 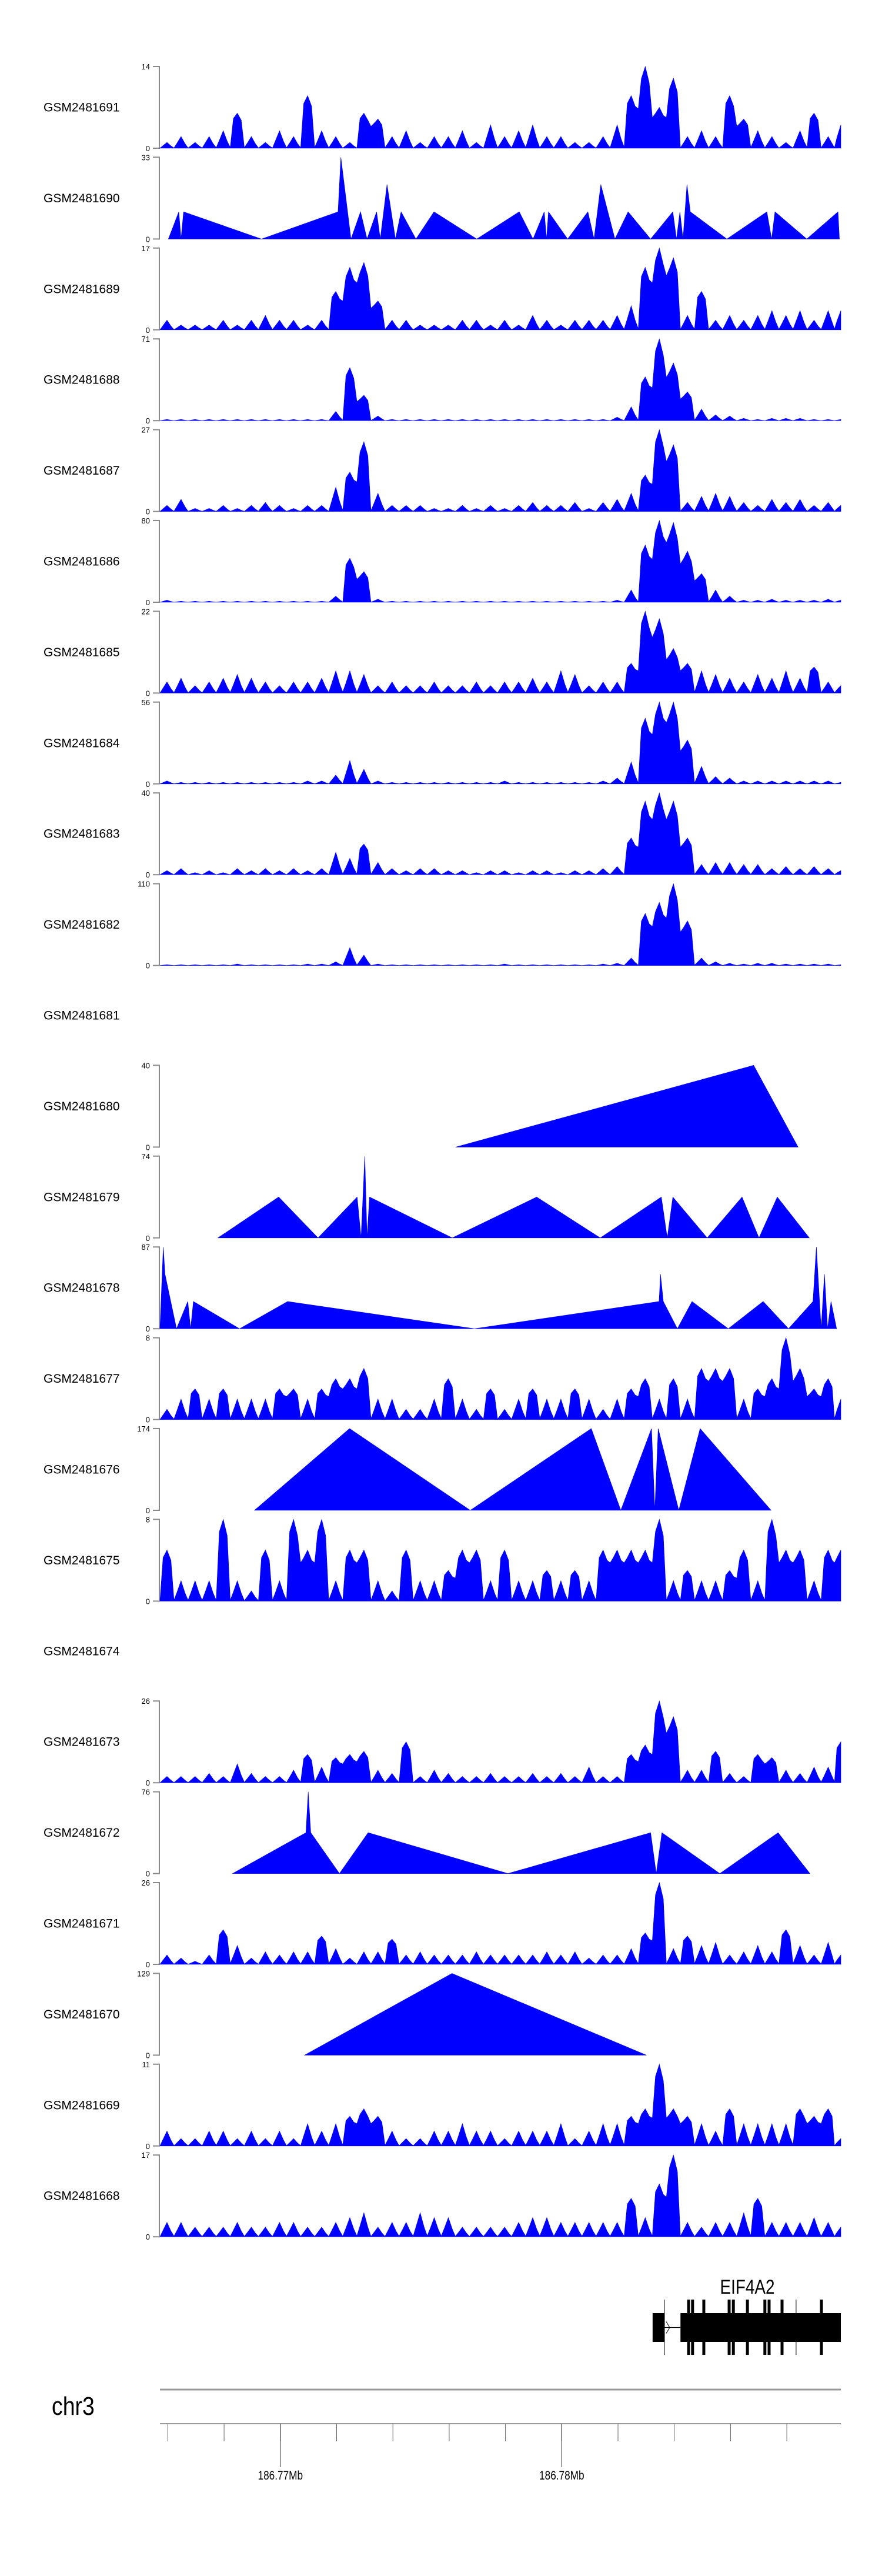 I want to click on track-GSM2481680: GSM2481680 40 0, so click(x=421, y=1106).